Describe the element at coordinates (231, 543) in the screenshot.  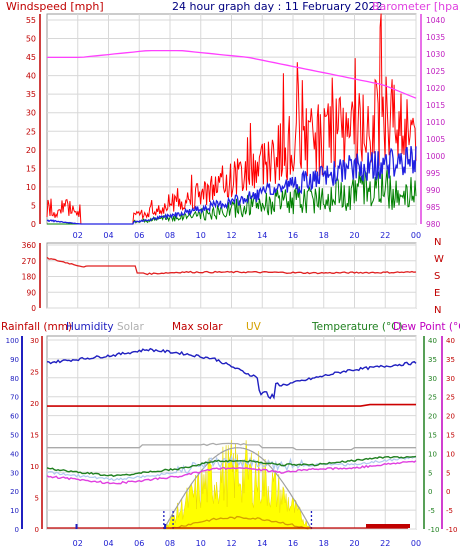
I see `temp-x-tick: 12` at that location.